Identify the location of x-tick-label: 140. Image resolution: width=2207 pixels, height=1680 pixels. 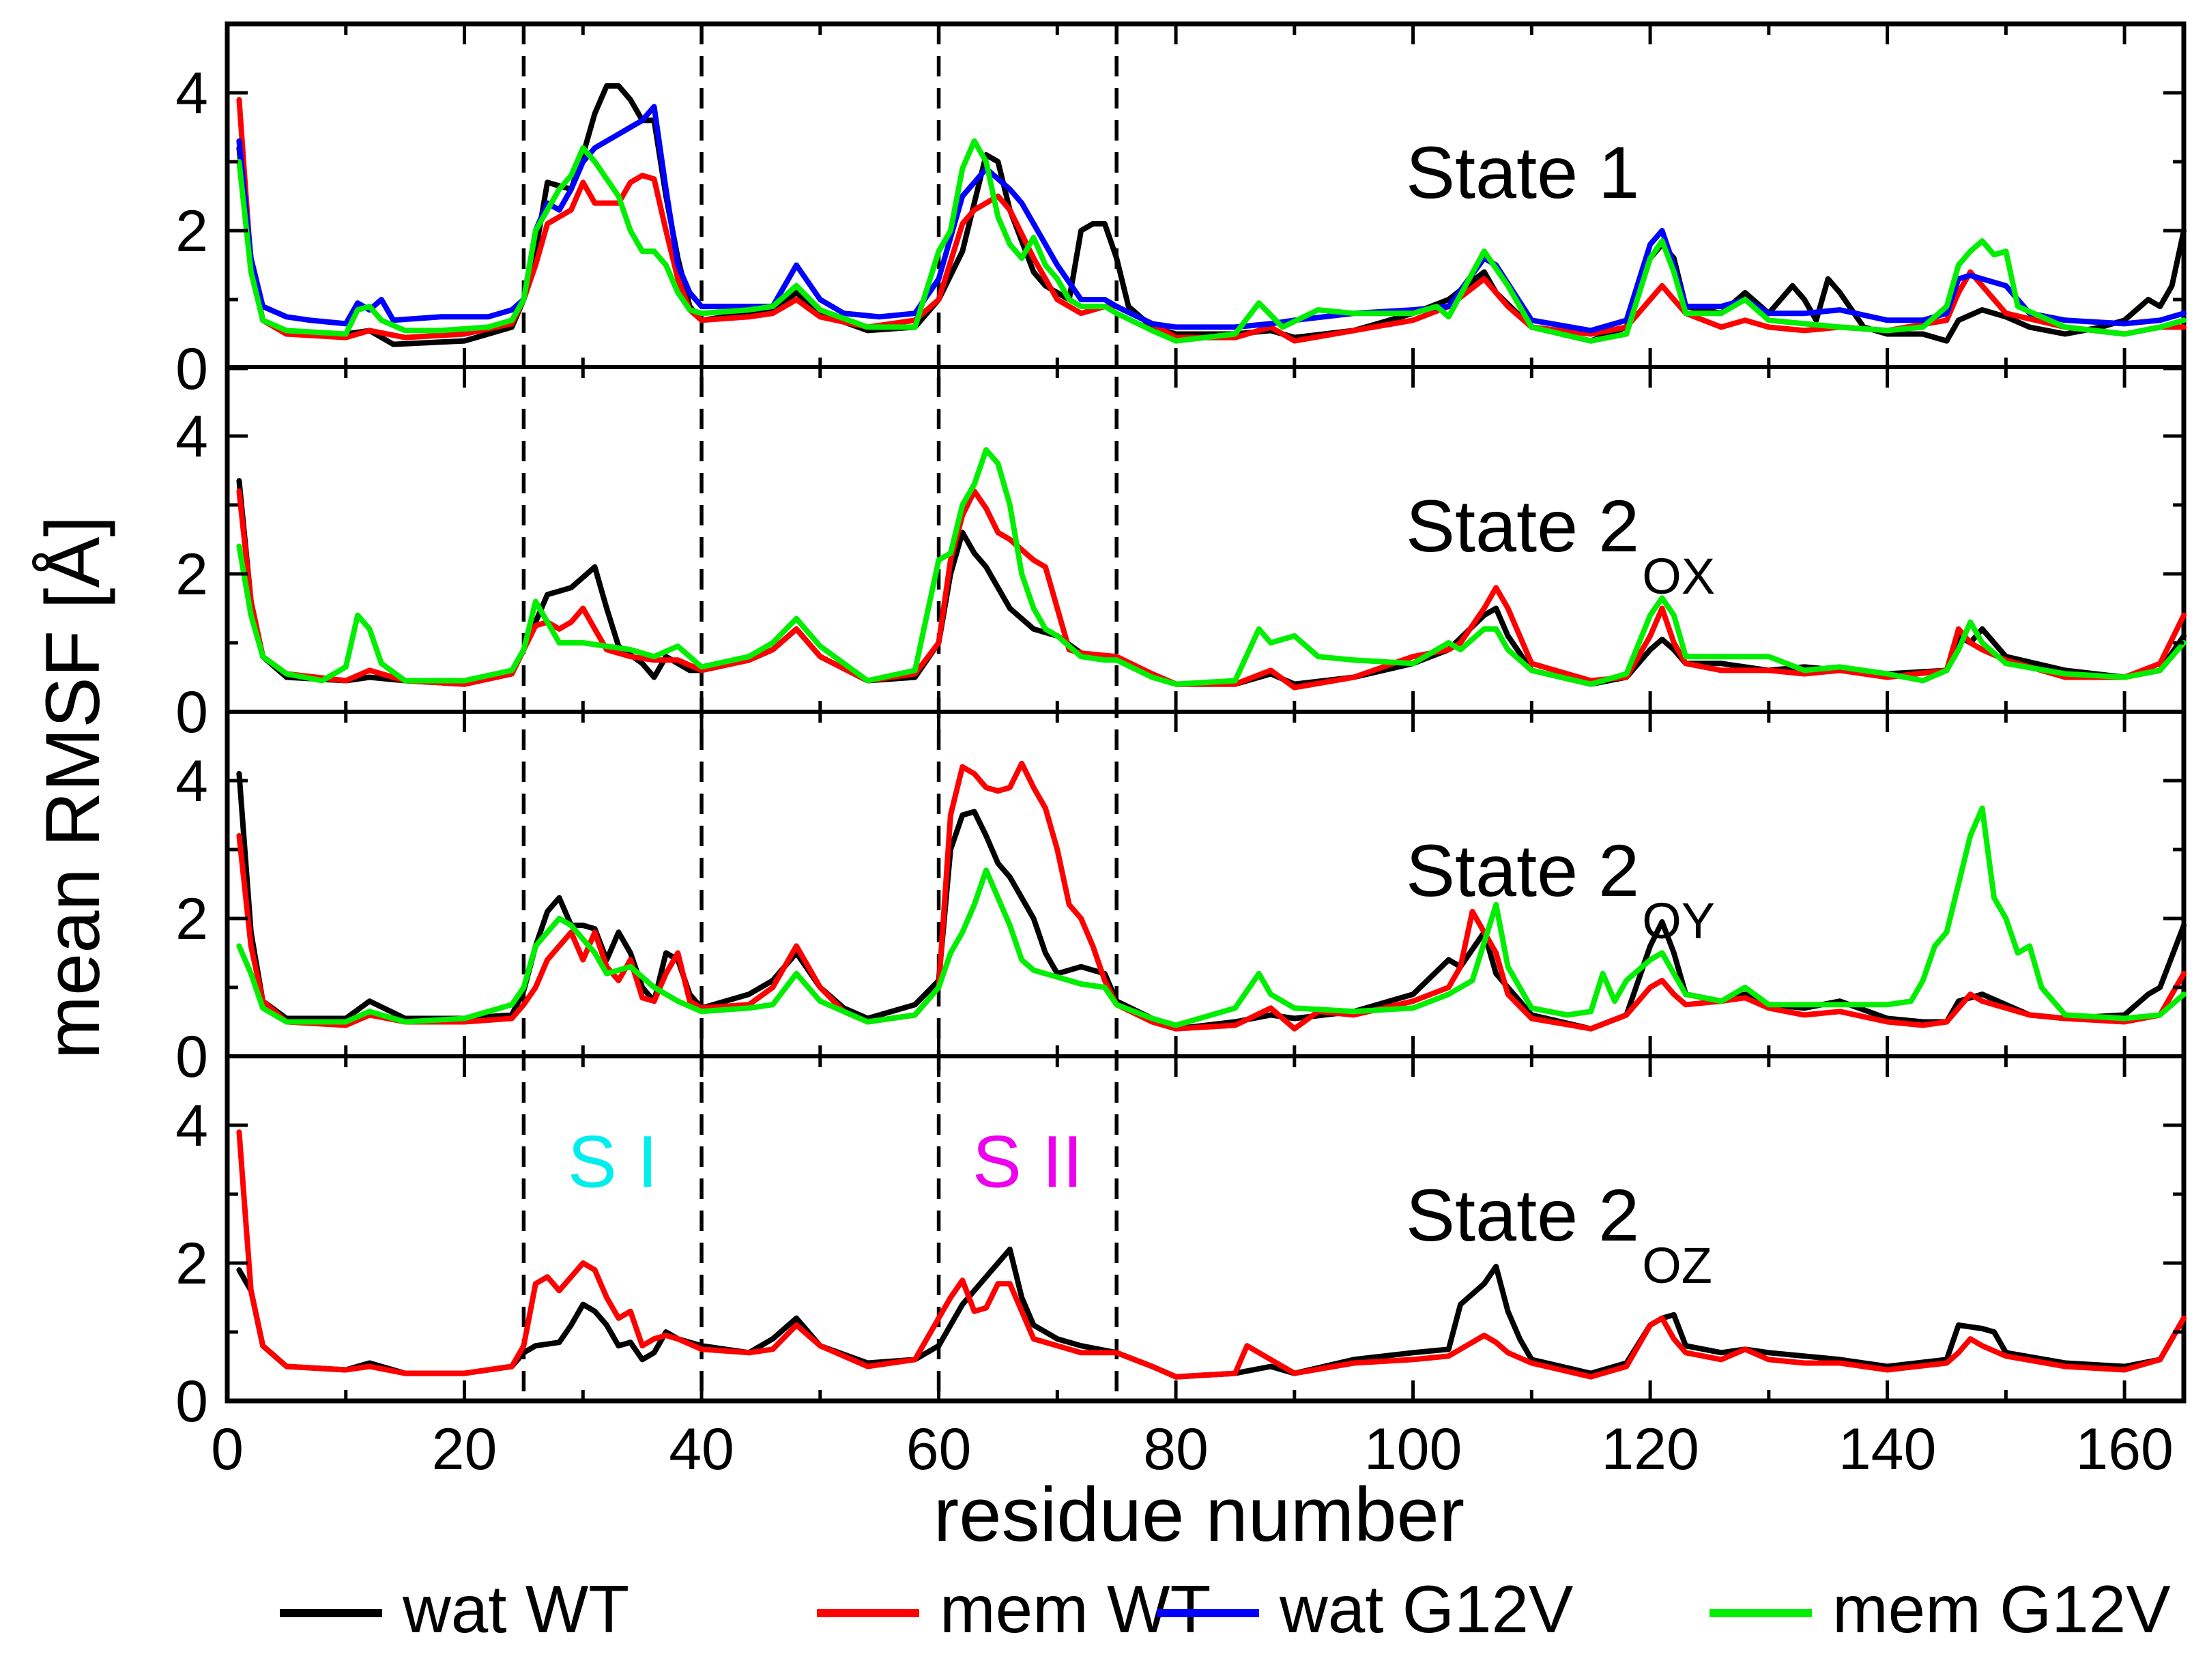
(1887, 1449).